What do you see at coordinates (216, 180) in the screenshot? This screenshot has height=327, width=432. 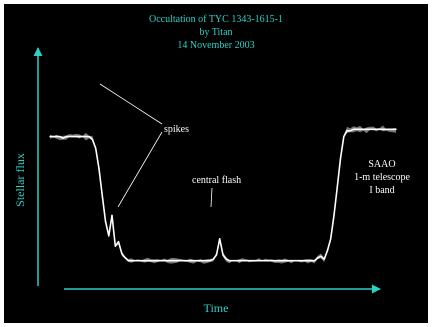 I see `central-flash-label: central flash` at bounding box center [216, 180].